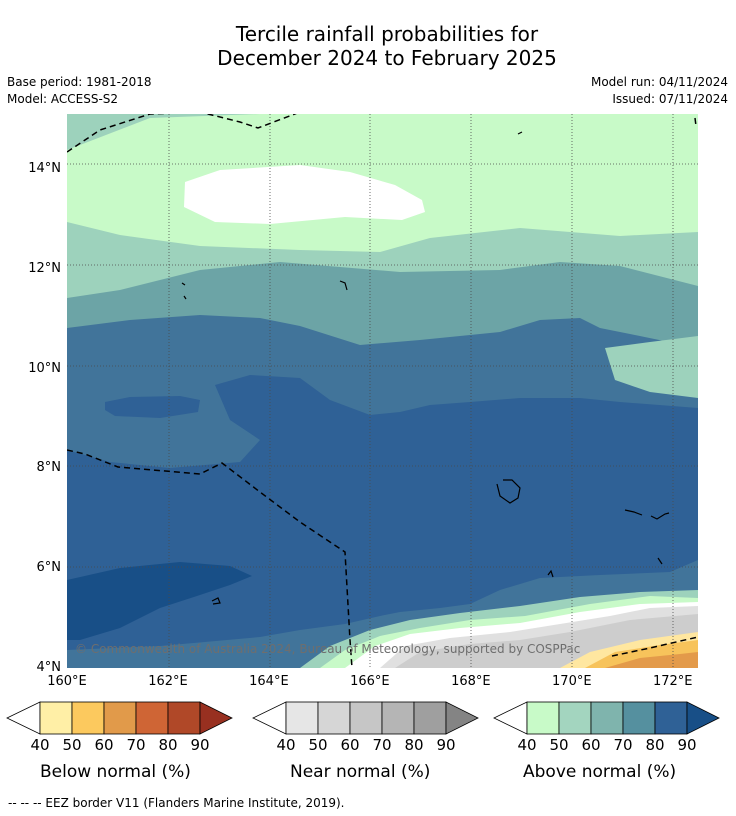 This screenshot has height=816, width=736. Describe the element at coordinates (360, 772) in the screenshot. I see `colorbar-near-normal-title: Near normal (%)` at that location.